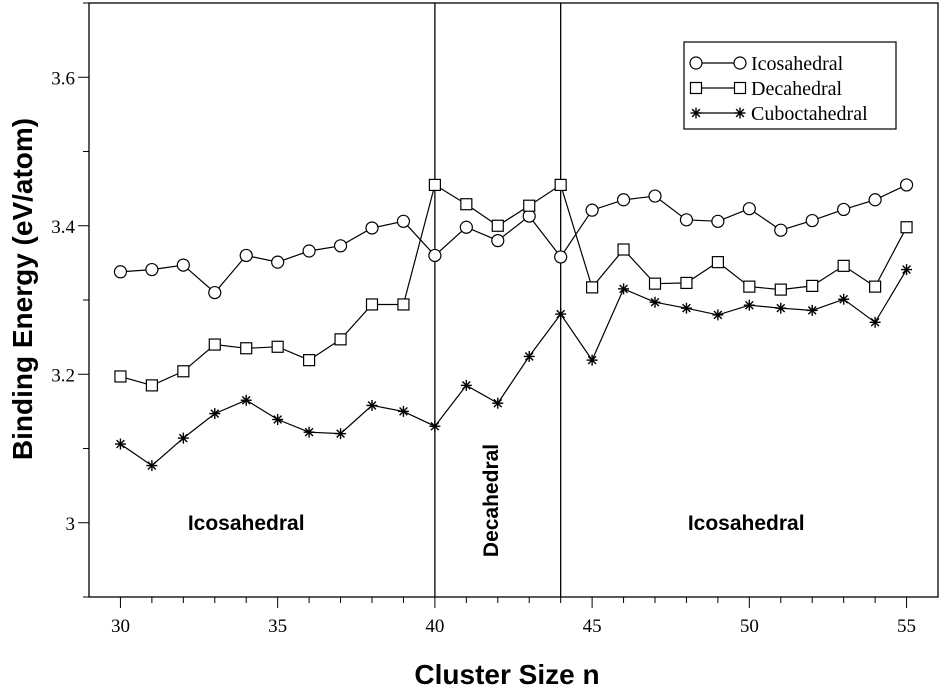 The height and width of the screenshot is (689, 943). What do you see at coordinates (797, 64) in the screenshot?
I see `legend-label-icosahedral: Icosahedral` at bounding box center [797, 64].